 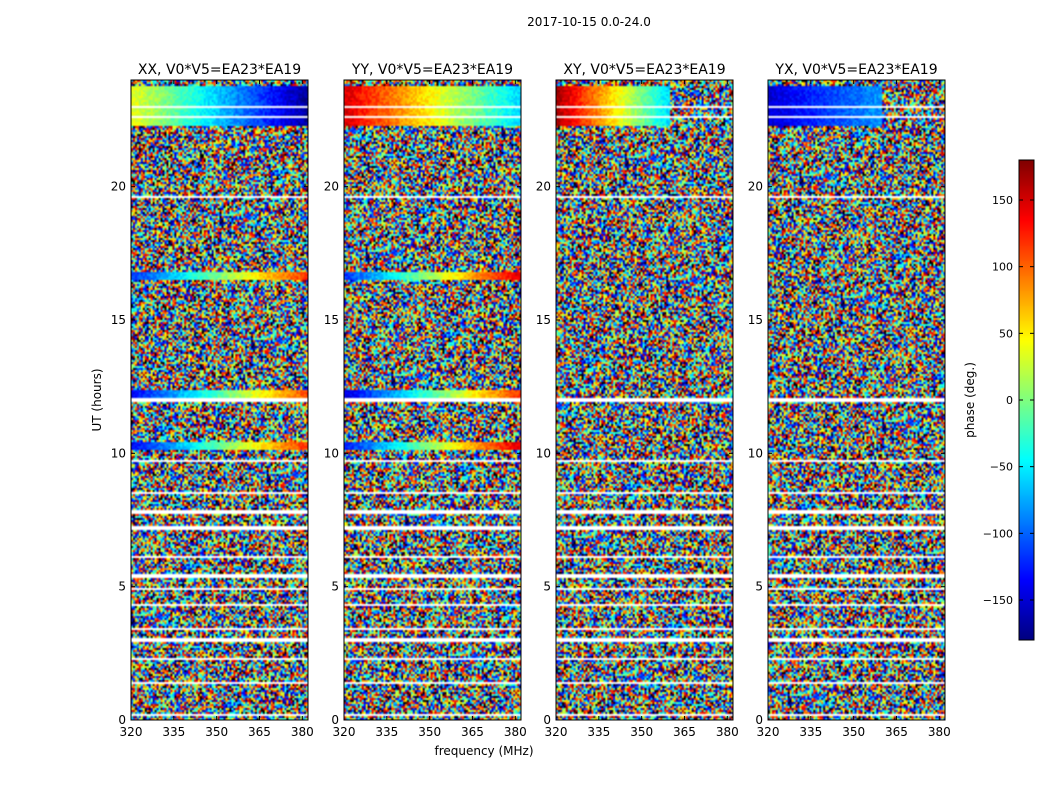 I want to click on colorbar-tick-label: −150, so click(x=998, y=600).